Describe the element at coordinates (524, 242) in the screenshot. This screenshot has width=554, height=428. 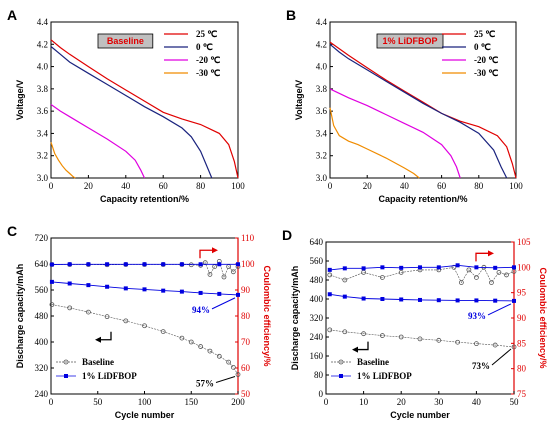
I see `y2-tick-label: 105` at that location.